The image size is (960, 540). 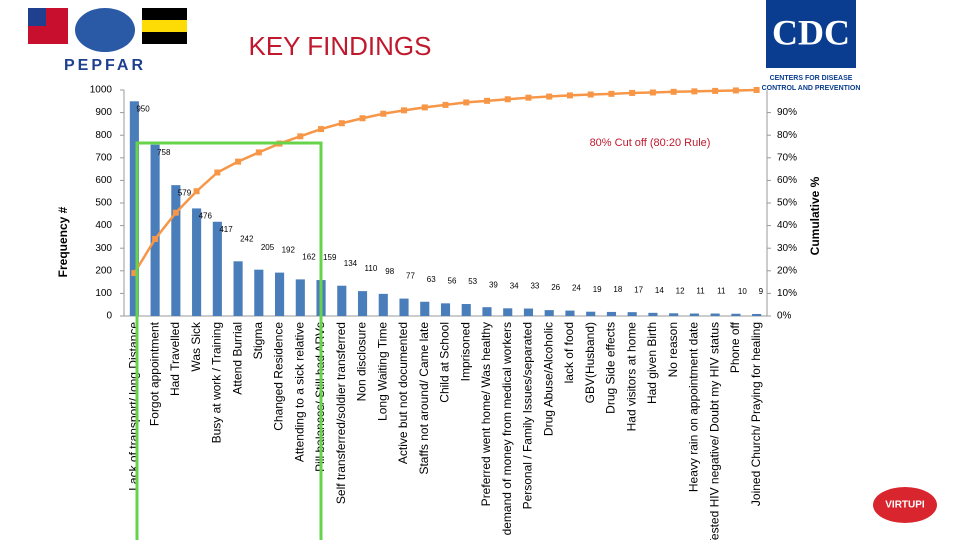 I want to click on y-tick-label: 600, so click(x=103, y=180).